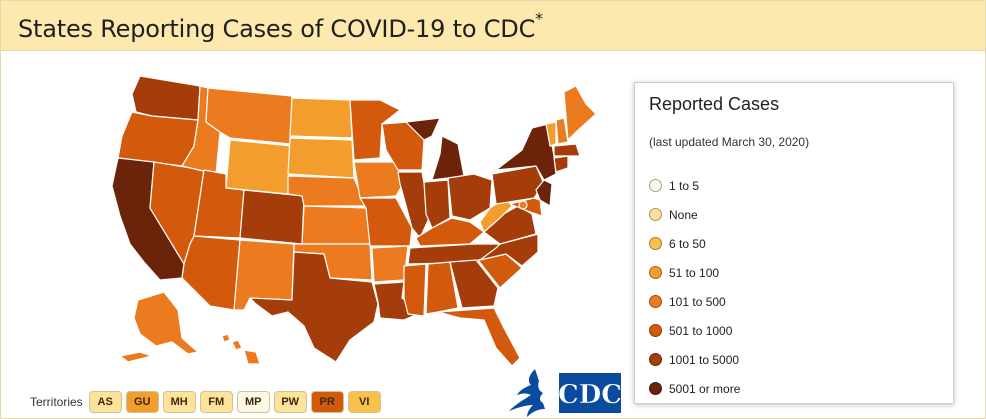 The width and height of the screenshot is (986, 419). Describe the element at coordinates (105, 402) in the screenshot. I see `territory-button-as: AS` at that location.